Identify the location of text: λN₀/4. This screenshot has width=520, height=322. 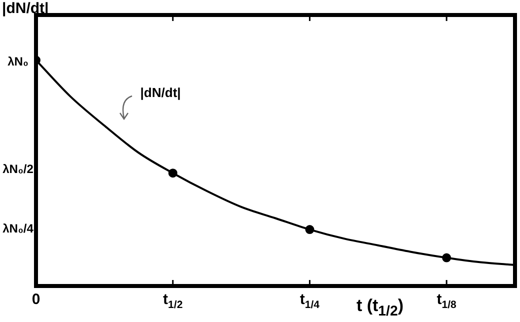
(18, 228).